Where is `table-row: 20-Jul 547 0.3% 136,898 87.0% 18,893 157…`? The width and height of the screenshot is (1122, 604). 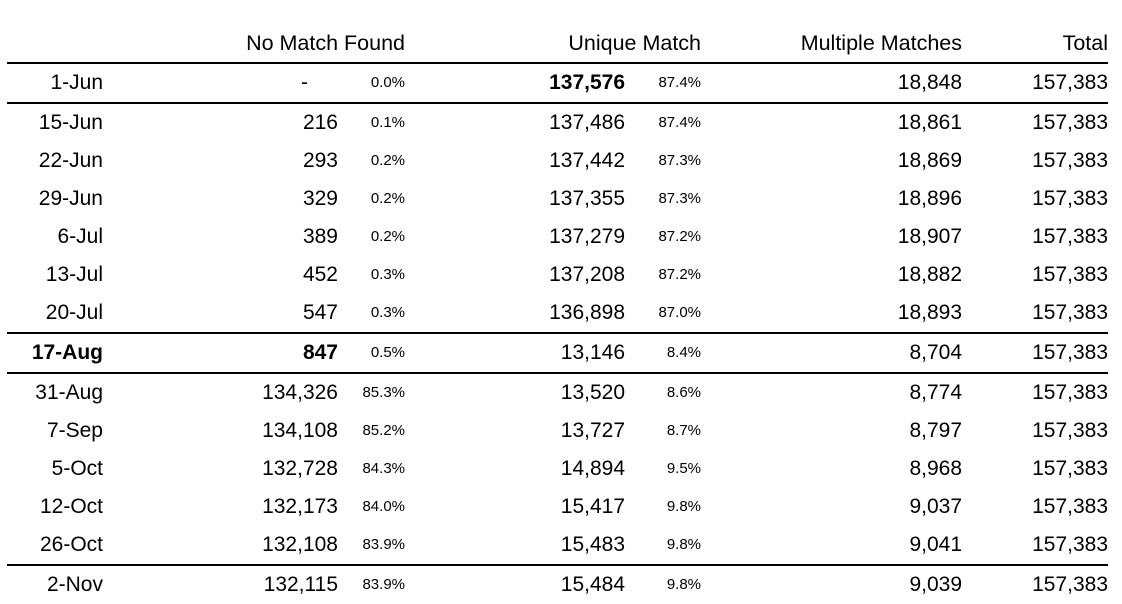 table-row: 20-Jul 547 0.3% 136,898 87.0% 18,893 157… is located at coordinates (558, 314).